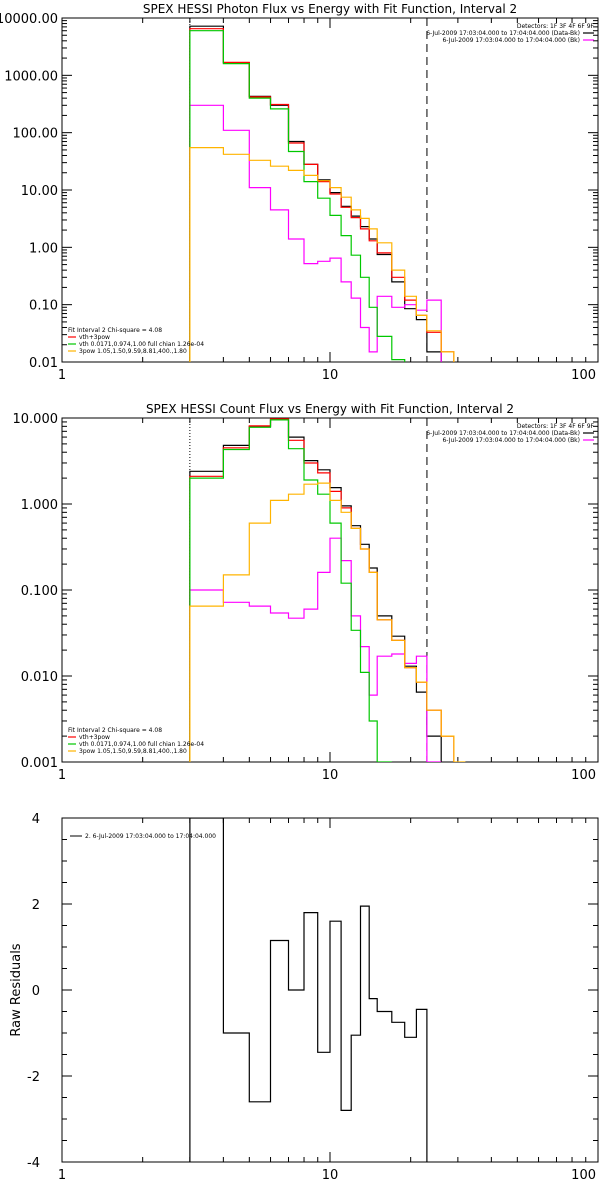  I want to click on y-tick-label: 100.00, so click(36, 134).